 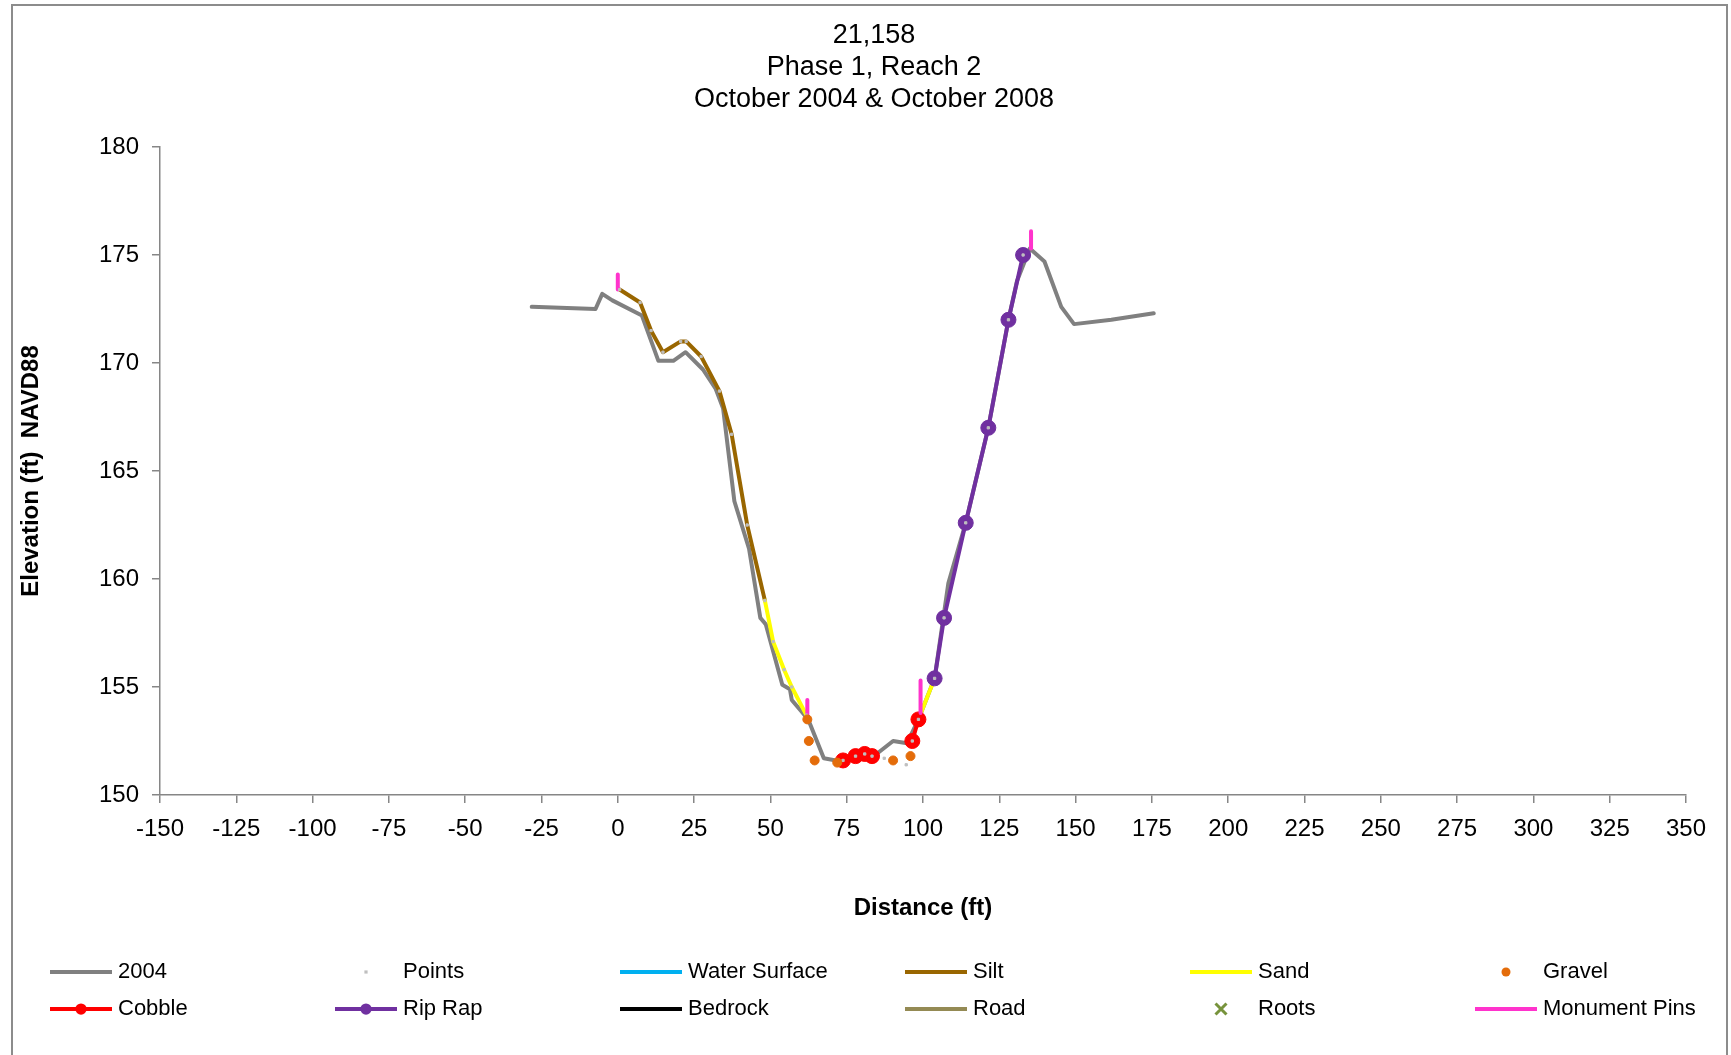 I want to click on x-tick-label: 225, so click(x=1304, y=828).